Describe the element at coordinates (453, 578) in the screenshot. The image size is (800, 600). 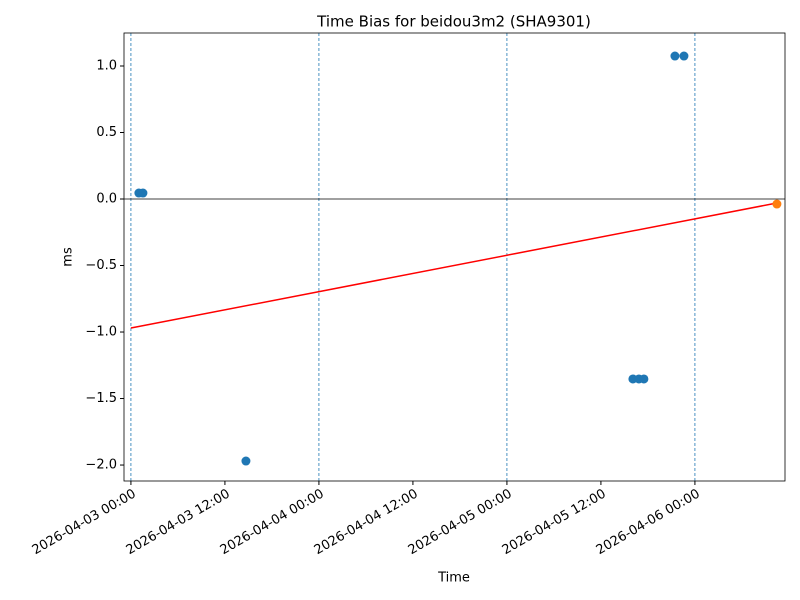
I see `x-axis-label: Time` at that location.